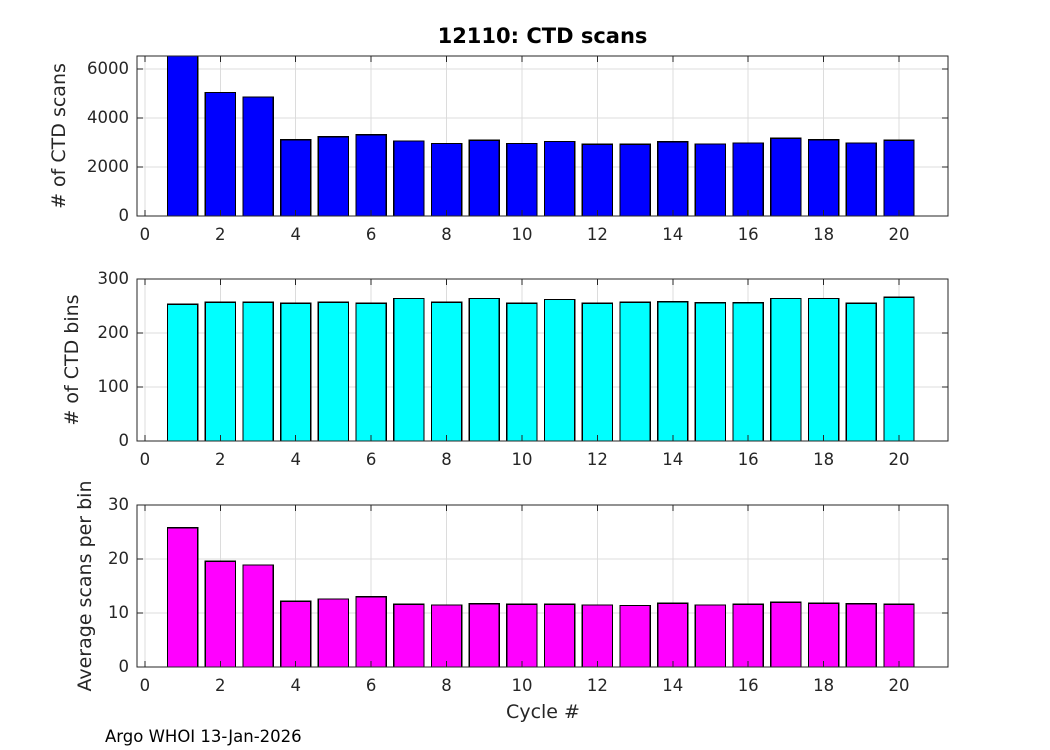 The image size is (1050, 750). Describe the element at coordinates (108, 142) in the screenshot. I see `subplot-0-ytick-labels: 0 2000 4000 6000` at that location.